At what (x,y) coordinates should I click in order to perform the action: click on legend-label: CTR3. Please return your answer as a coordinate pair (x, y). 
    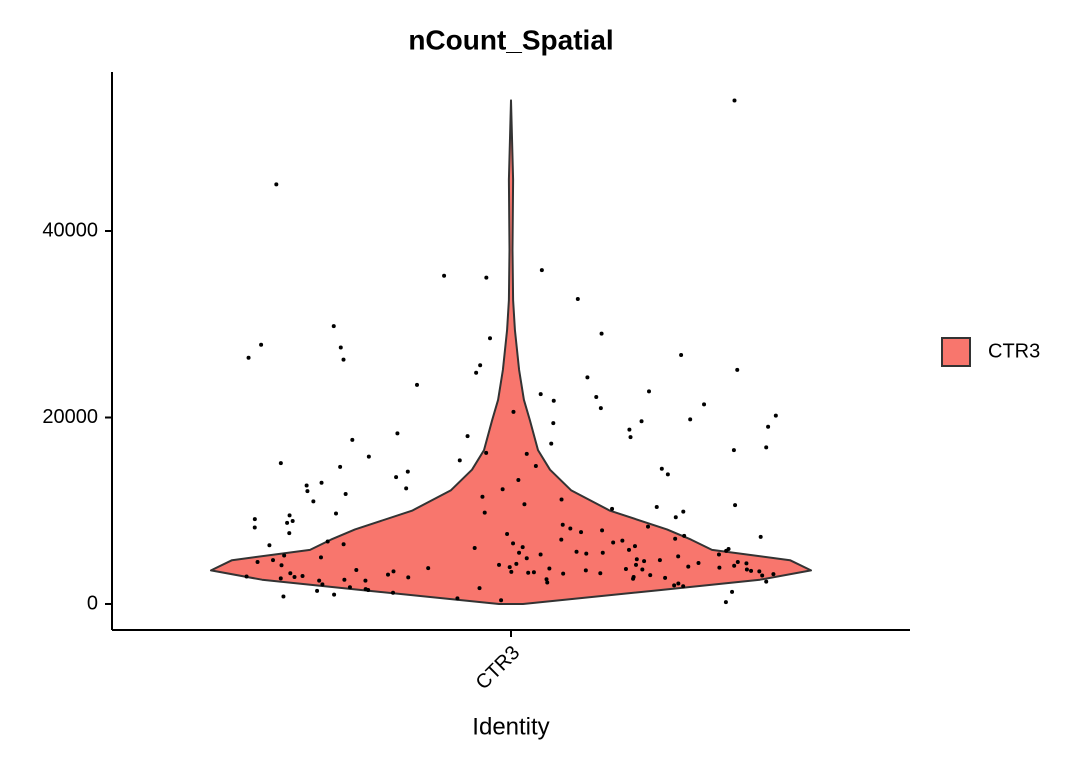
    Looking at the image, I should click on (1014, 351).